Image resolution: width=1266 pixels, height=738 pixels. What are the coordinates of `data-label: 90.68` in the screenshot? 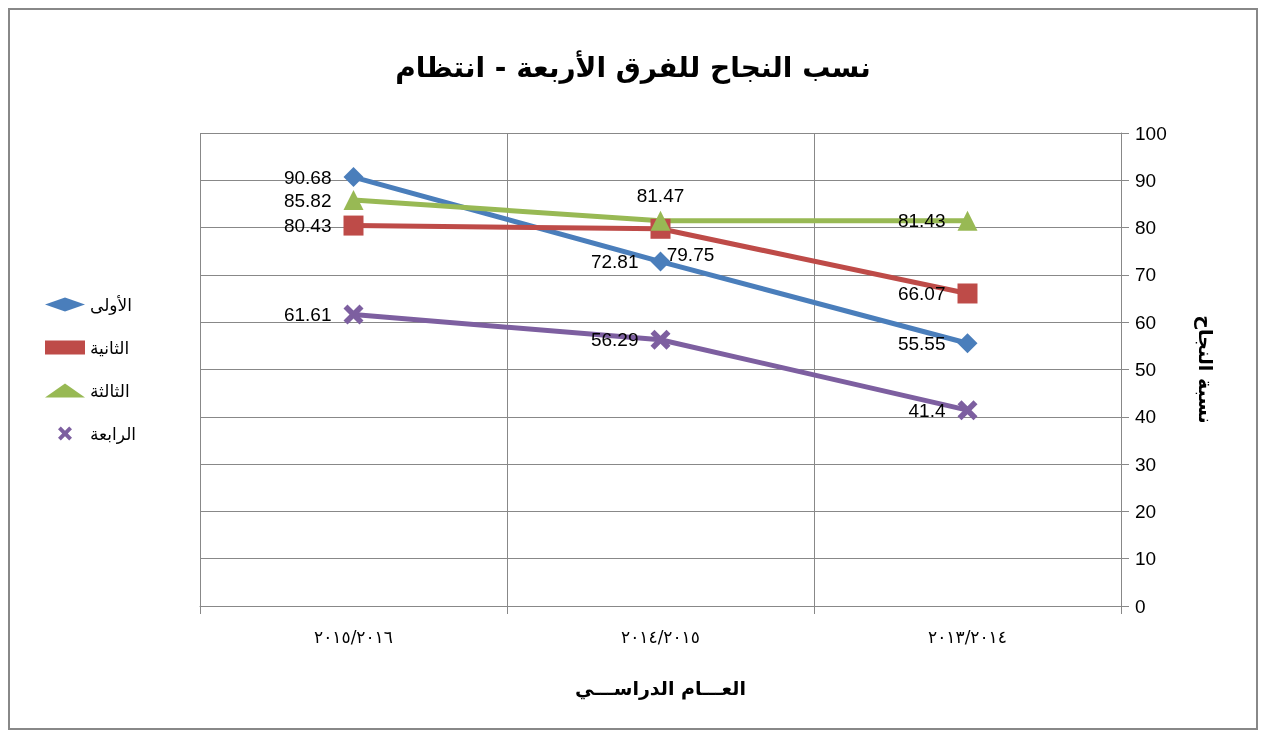 It's located at (307, 177).